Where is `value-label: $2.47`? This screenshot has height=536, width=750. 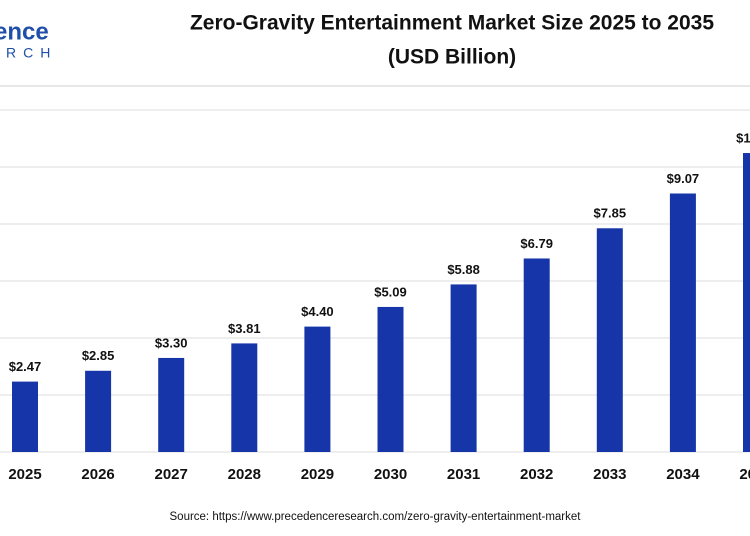
value-label: $2.47 is located at coordinates (25, 366).